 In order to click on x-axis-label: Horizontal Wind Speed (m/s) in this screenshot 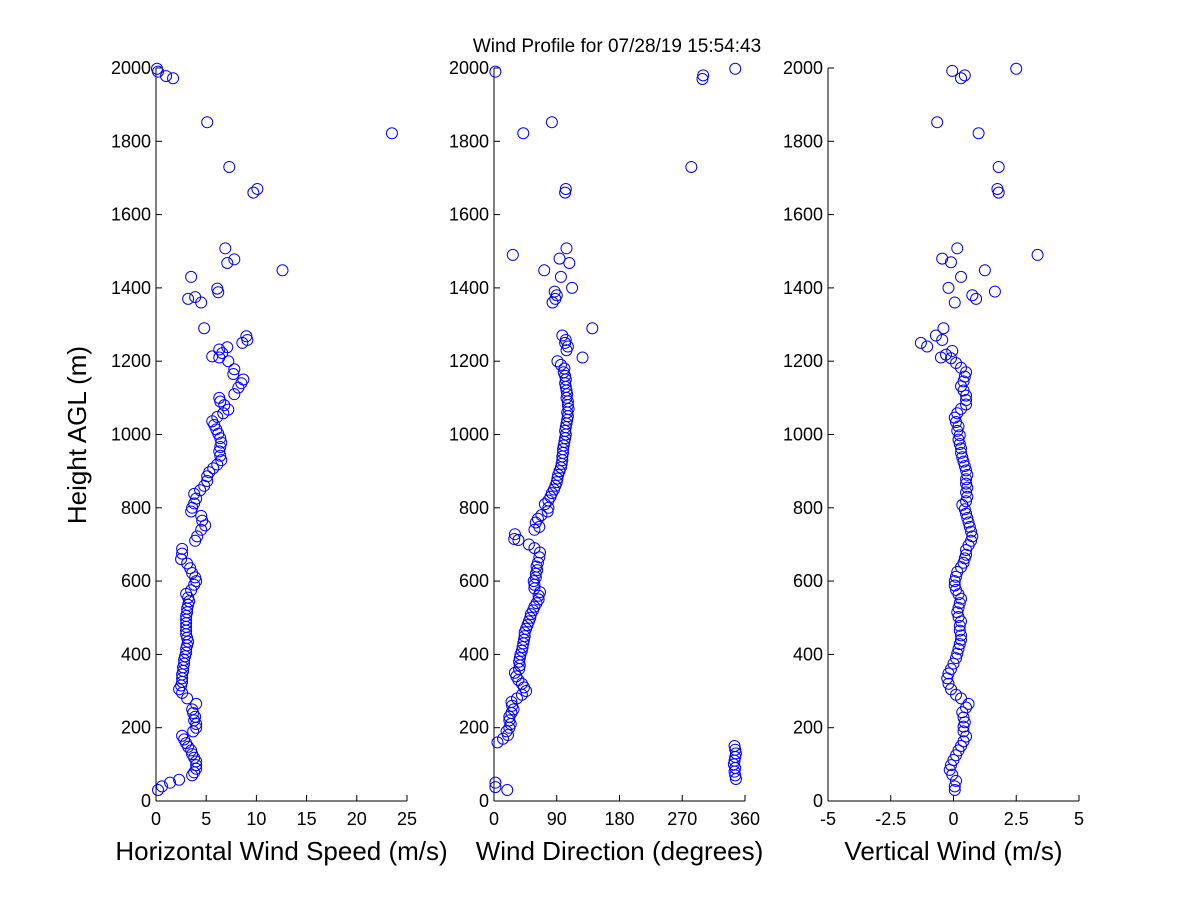, I will do `click(281, 851)`.